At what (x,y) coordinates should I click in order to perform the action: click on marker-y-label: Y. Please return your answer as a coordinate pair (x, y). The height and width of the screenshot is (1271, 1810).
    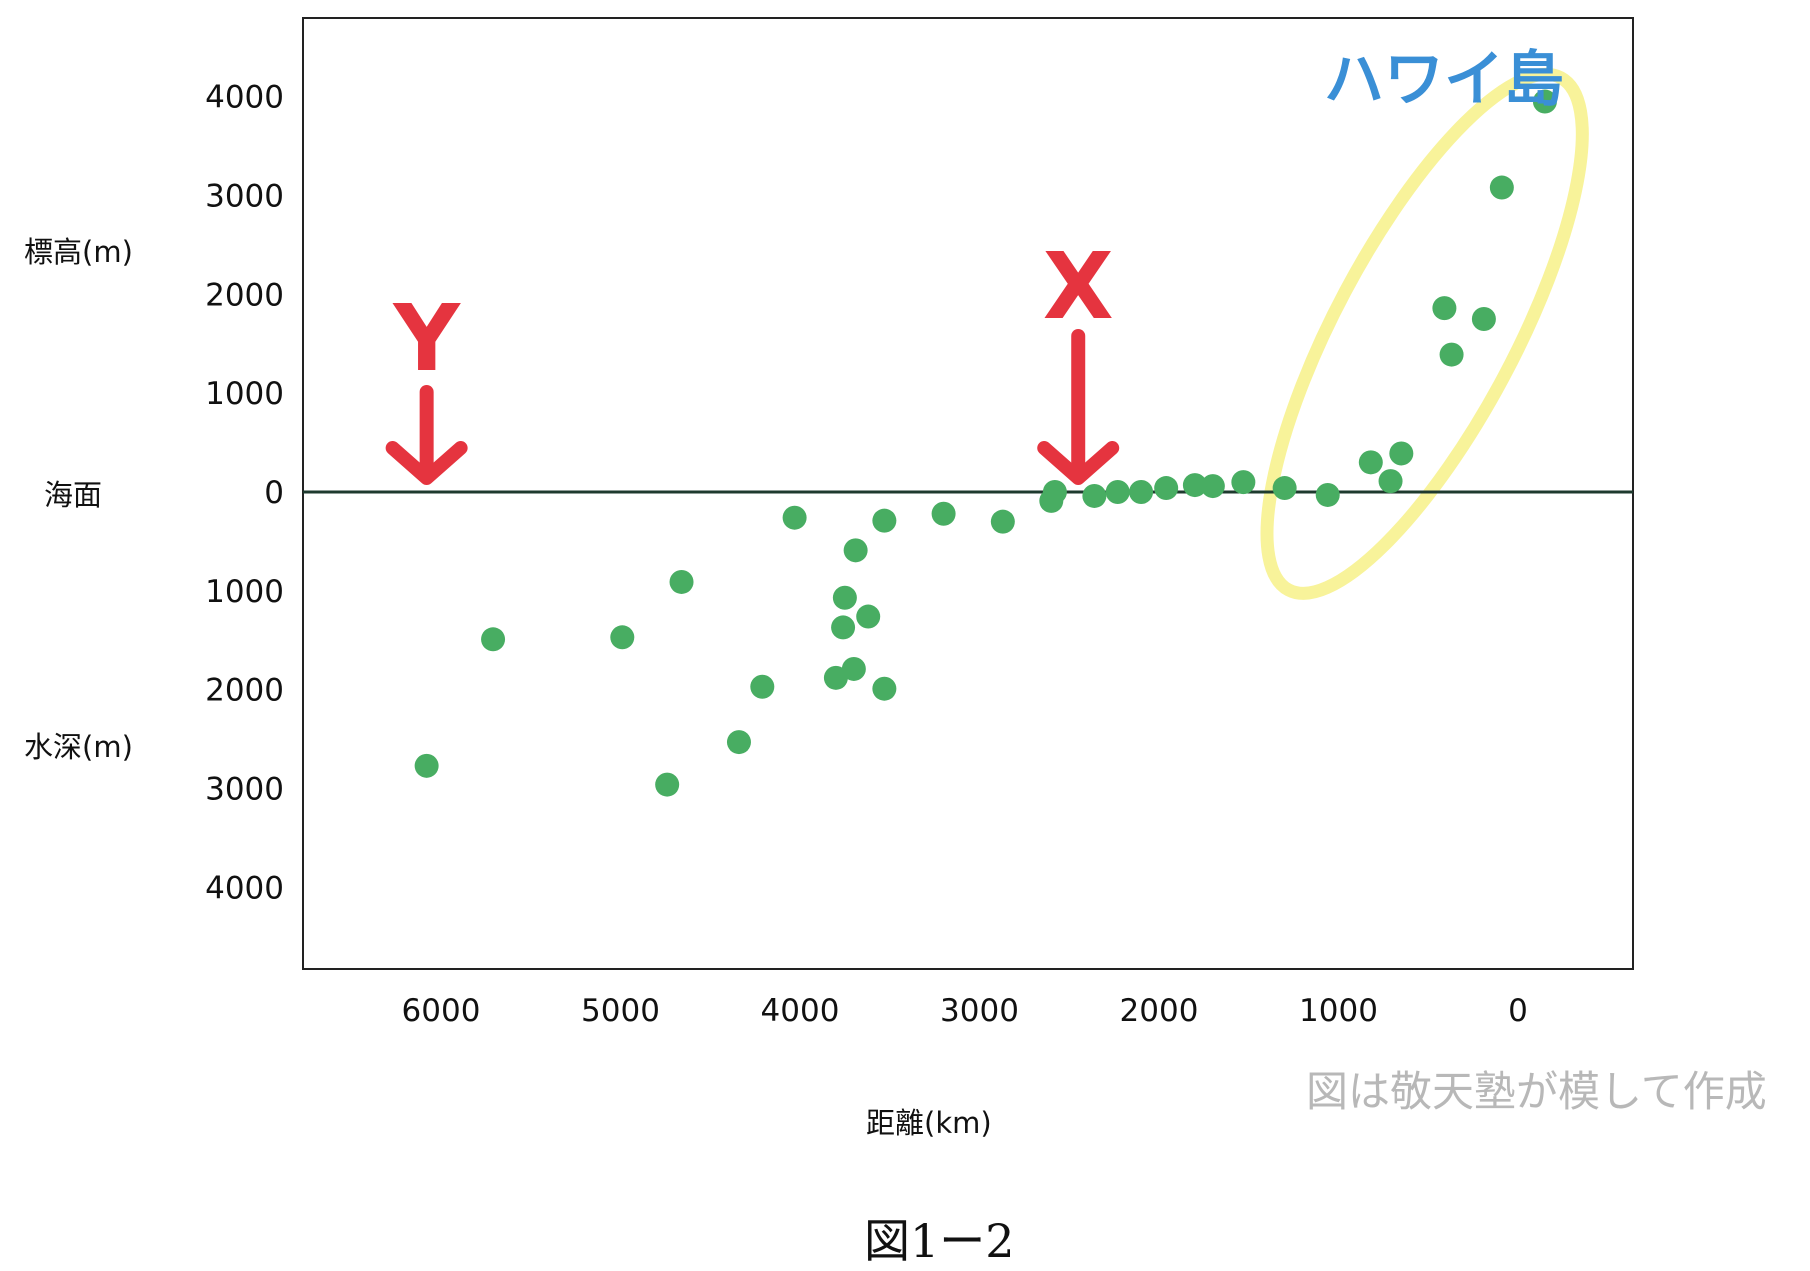
    Looking at the image, I should click on (426, 338).